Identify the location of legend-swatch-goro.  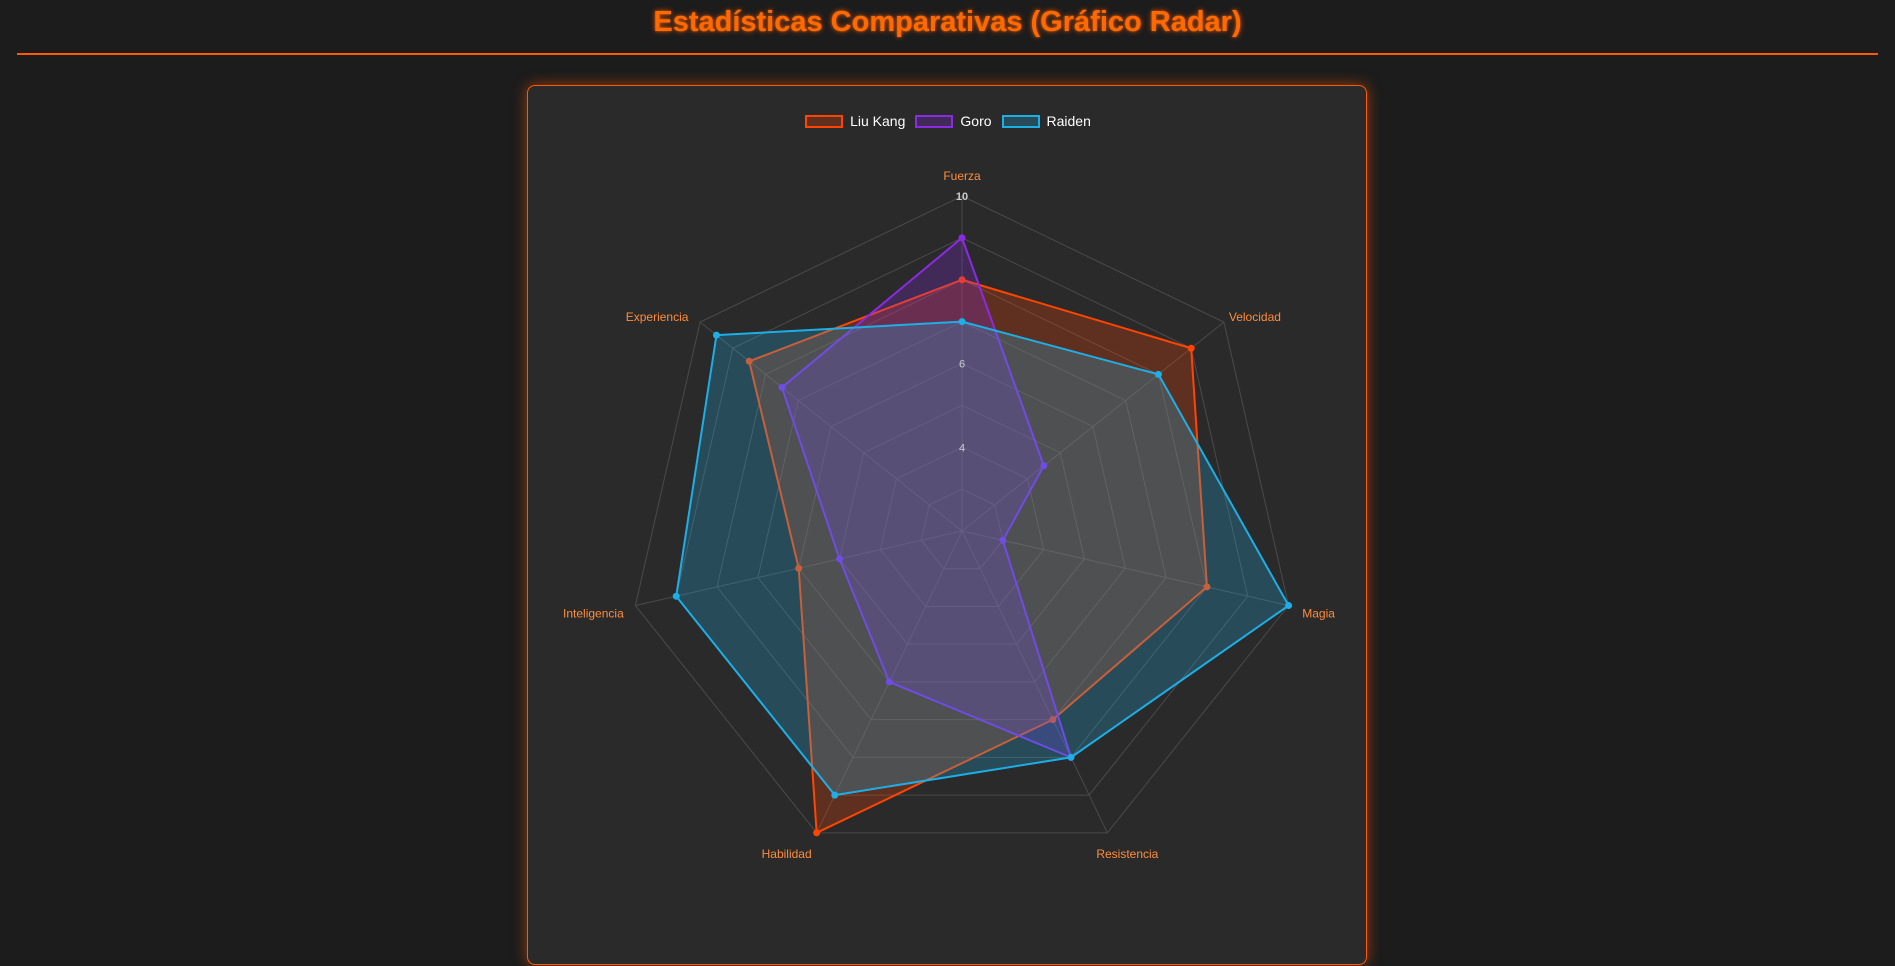
(934, 121).